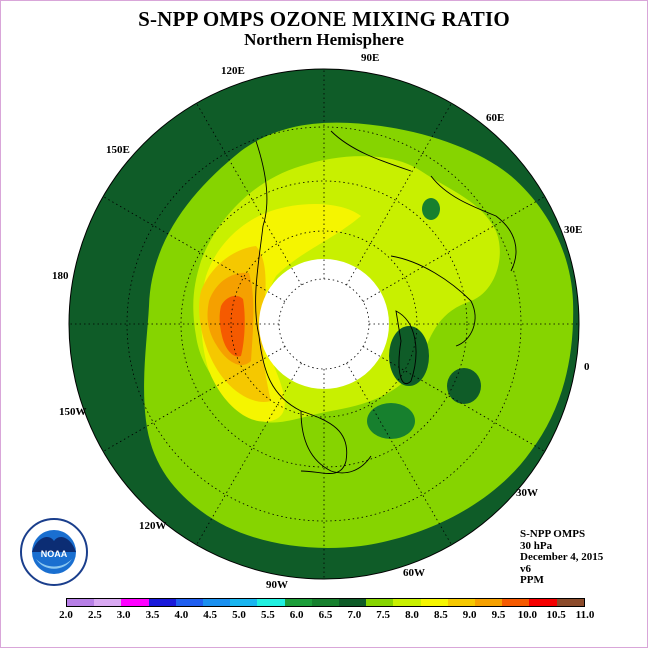 Image resolution: width=648 pixels, height=648 pixels. I want to click on noaa-seal-icon: NOAA, so click(54, 552).